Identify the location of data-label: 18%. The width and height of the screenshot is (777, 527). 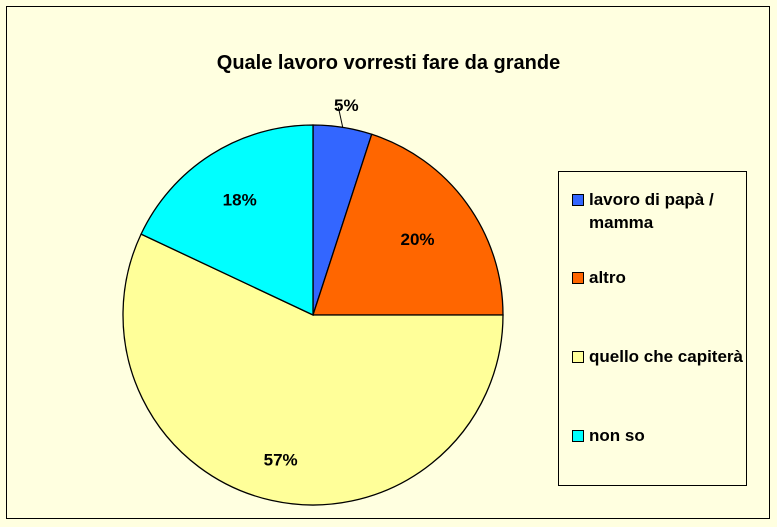
(240, 200).